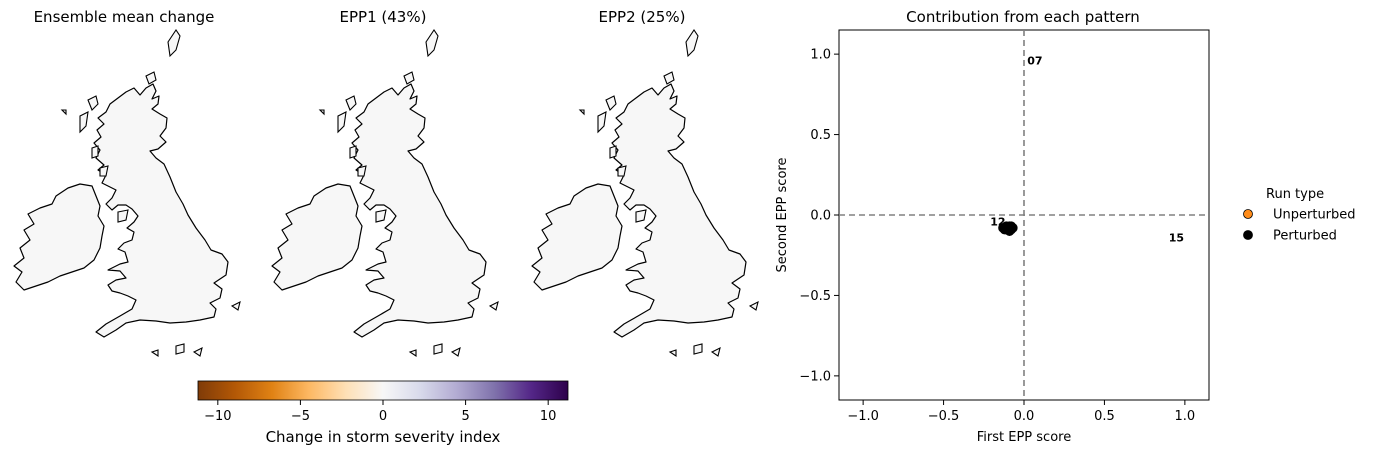  What do you see at coordinates (465, 416) in the screenshot?
I see `colorbar-tick-label: 5` at bounding box center [465, 416].